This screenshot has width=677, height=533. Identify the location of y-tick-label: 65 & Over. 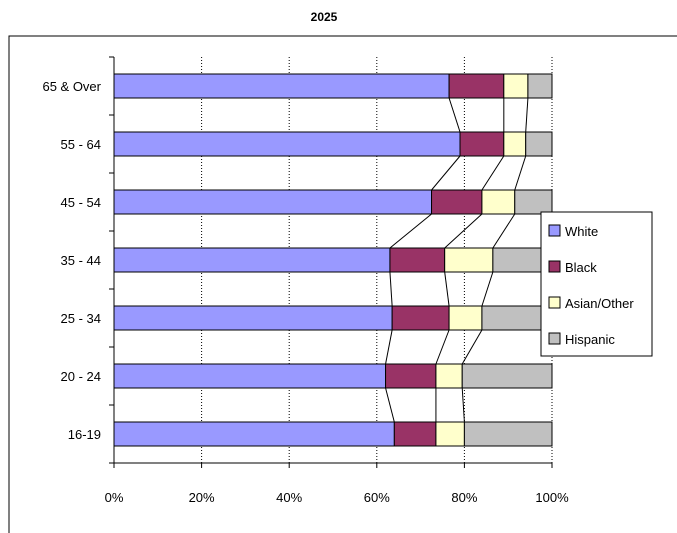
(71, 86).